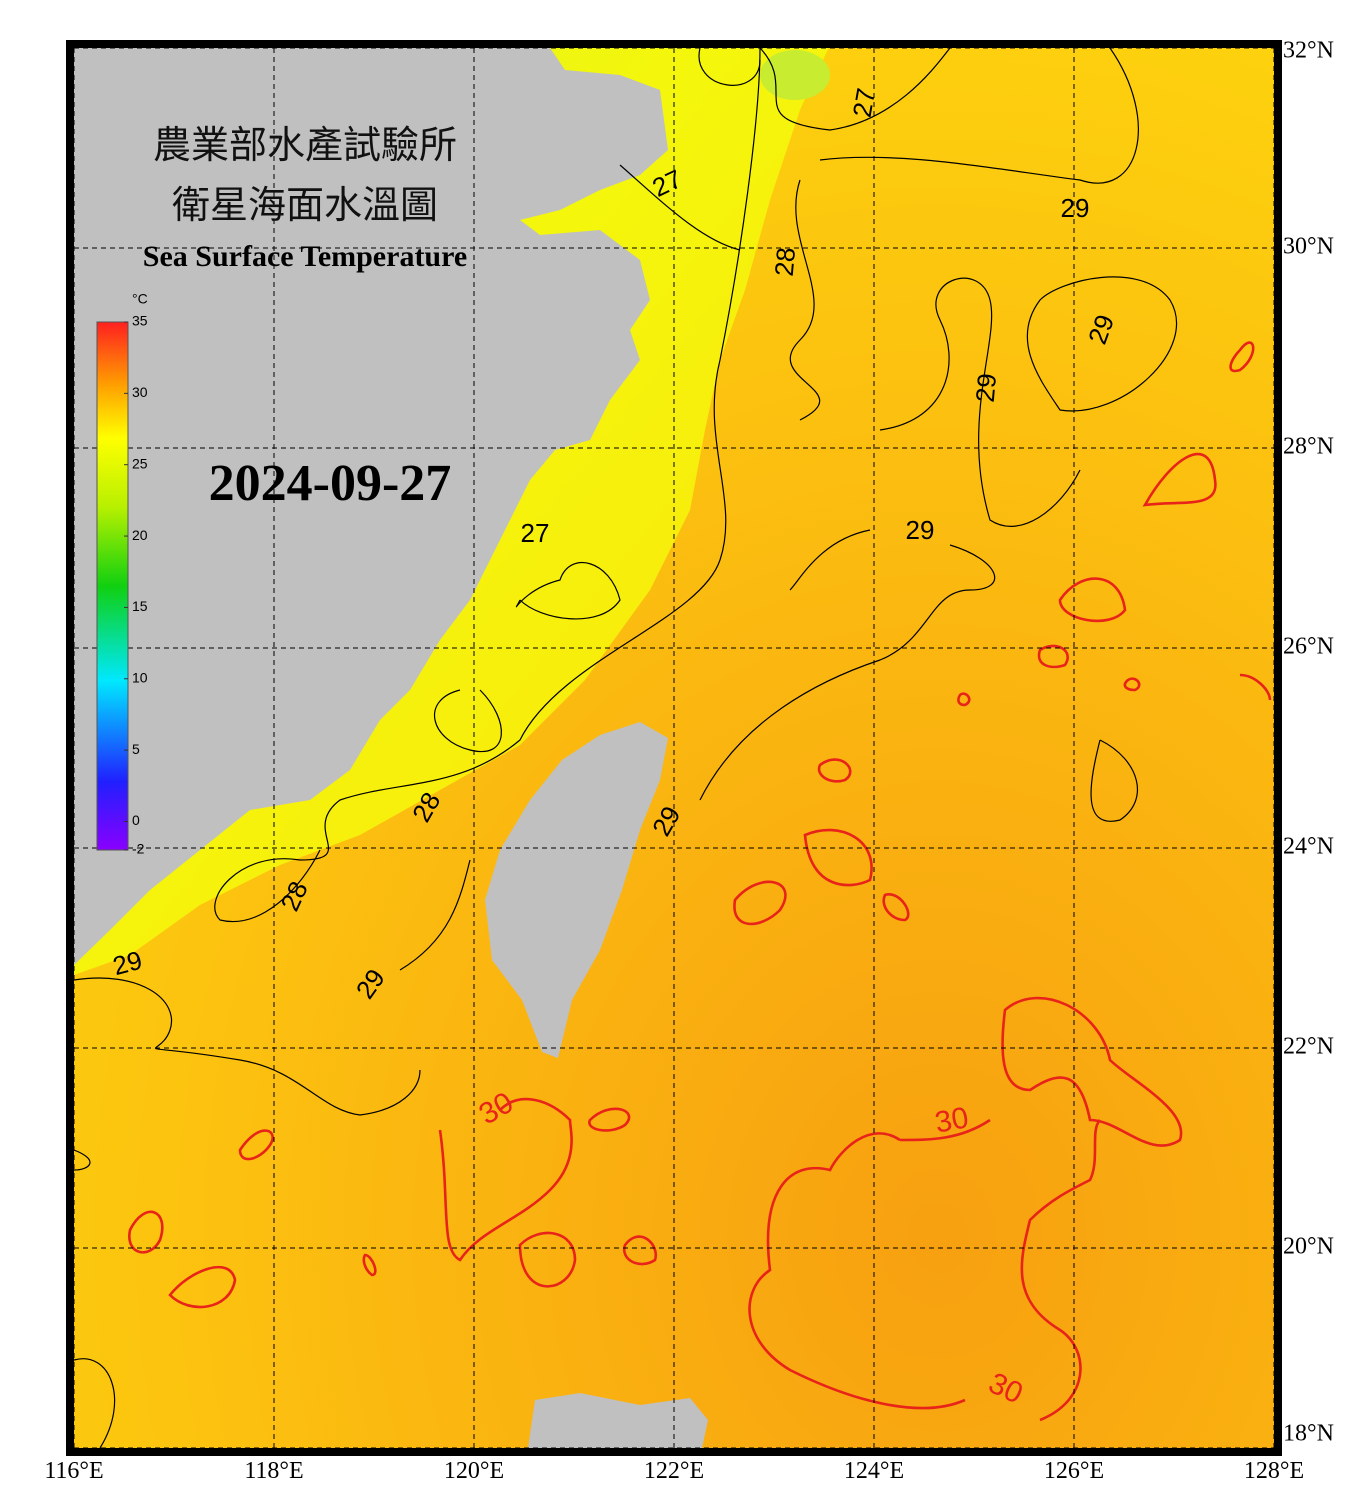 This screenshot has height=1500, width=1350. Describe the element at coordinates (273, 1471) in the screenshot. I see `lon-label: 118°E` at that location.